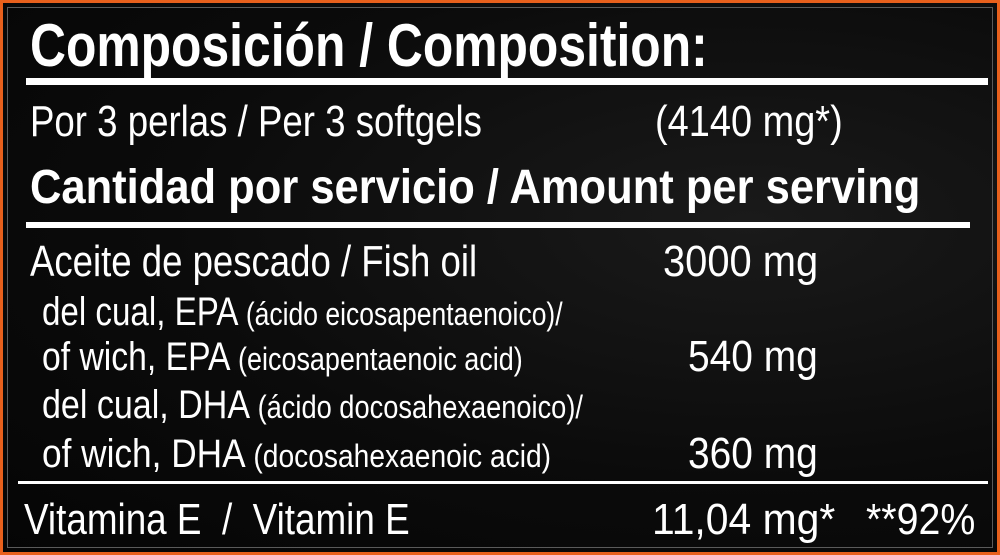 Image resolution: width=1000 pixels, height=555 pixels. What do you see at coordinates (140, 357) in the screenshot?
I see `row-epa-en-name: of wich, EPA` at bounding box center [140, 357].